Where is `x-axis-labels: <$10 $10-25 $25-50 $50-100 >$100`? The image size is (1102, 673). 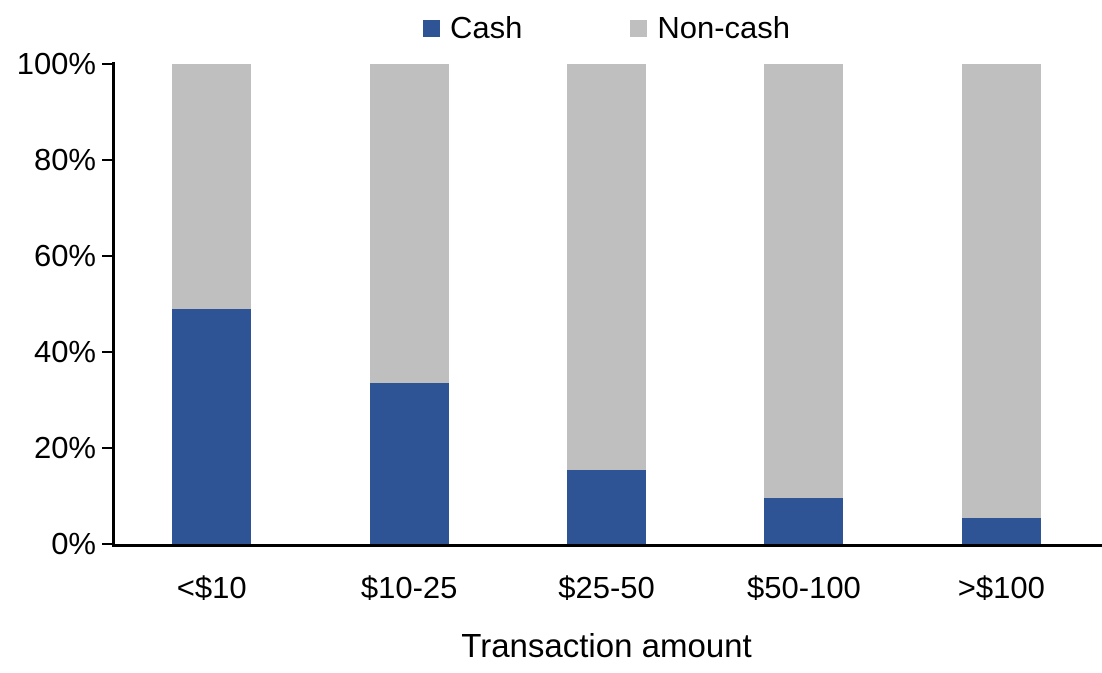 x-axis-labels: <$10 $10-25 $25-50 $50-100 >$100 is located at coordinates (606, 588).